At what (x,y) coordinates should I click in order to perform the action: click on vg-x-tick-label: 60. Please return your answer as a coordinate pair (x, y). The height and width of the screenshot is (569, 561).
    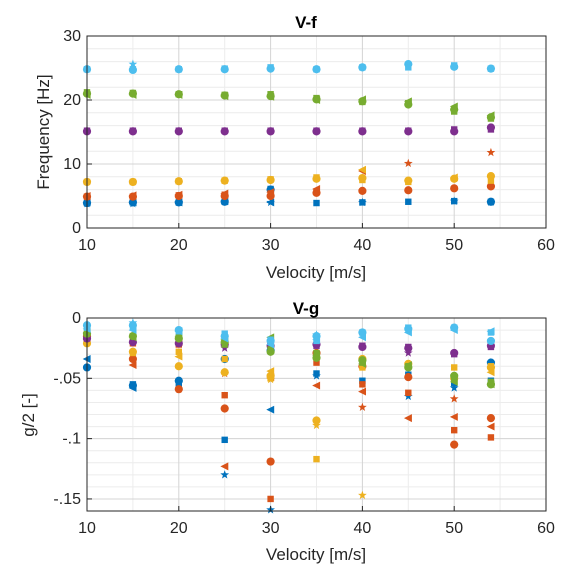
    Looking at the image, I should click on (546, 528).